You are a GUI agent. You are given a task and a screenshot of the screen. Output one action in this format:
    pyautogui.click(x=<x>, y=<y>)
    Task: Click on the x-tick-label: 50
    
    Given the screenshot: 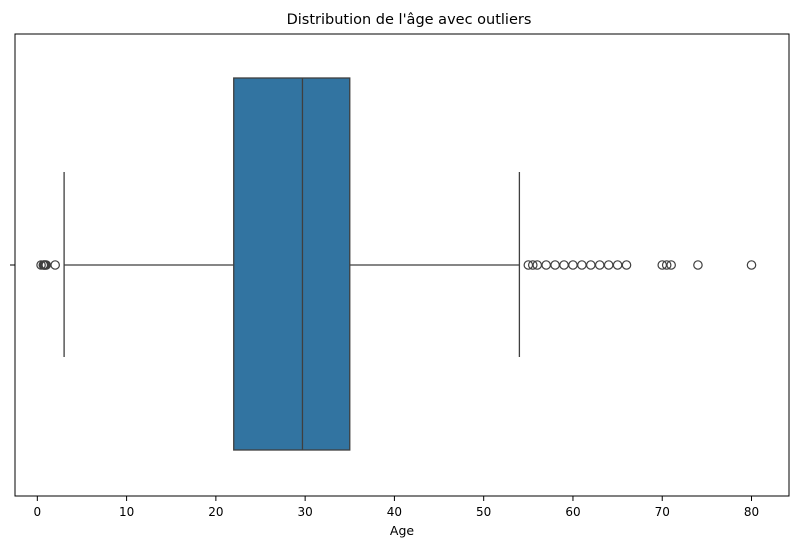 What is the action you would take?
    pyautogui.click(x=483, y=512)
    